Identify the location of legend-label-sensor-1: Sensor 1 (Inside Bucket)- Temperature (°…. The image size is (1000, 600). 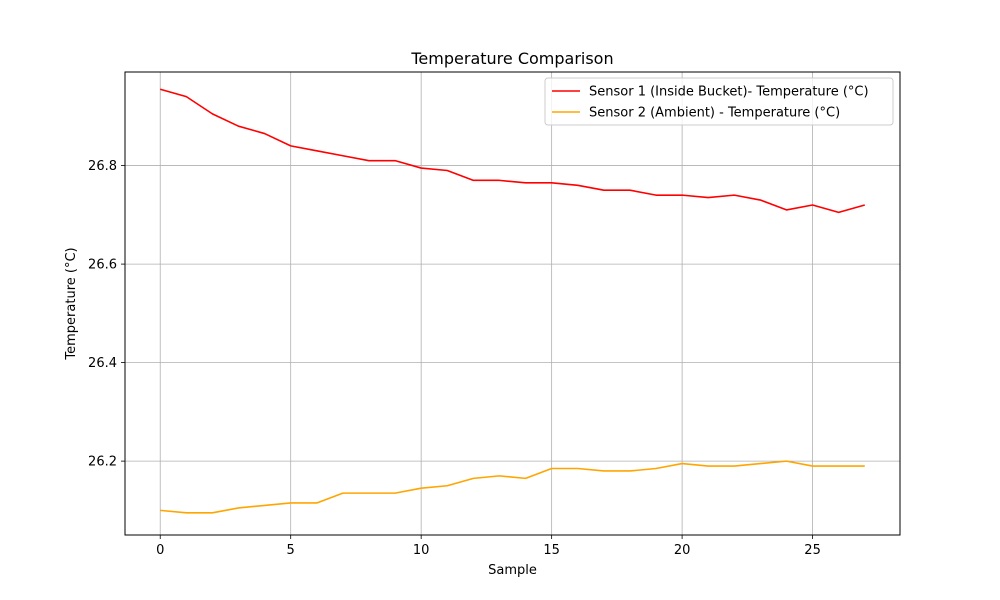
(729, 92).